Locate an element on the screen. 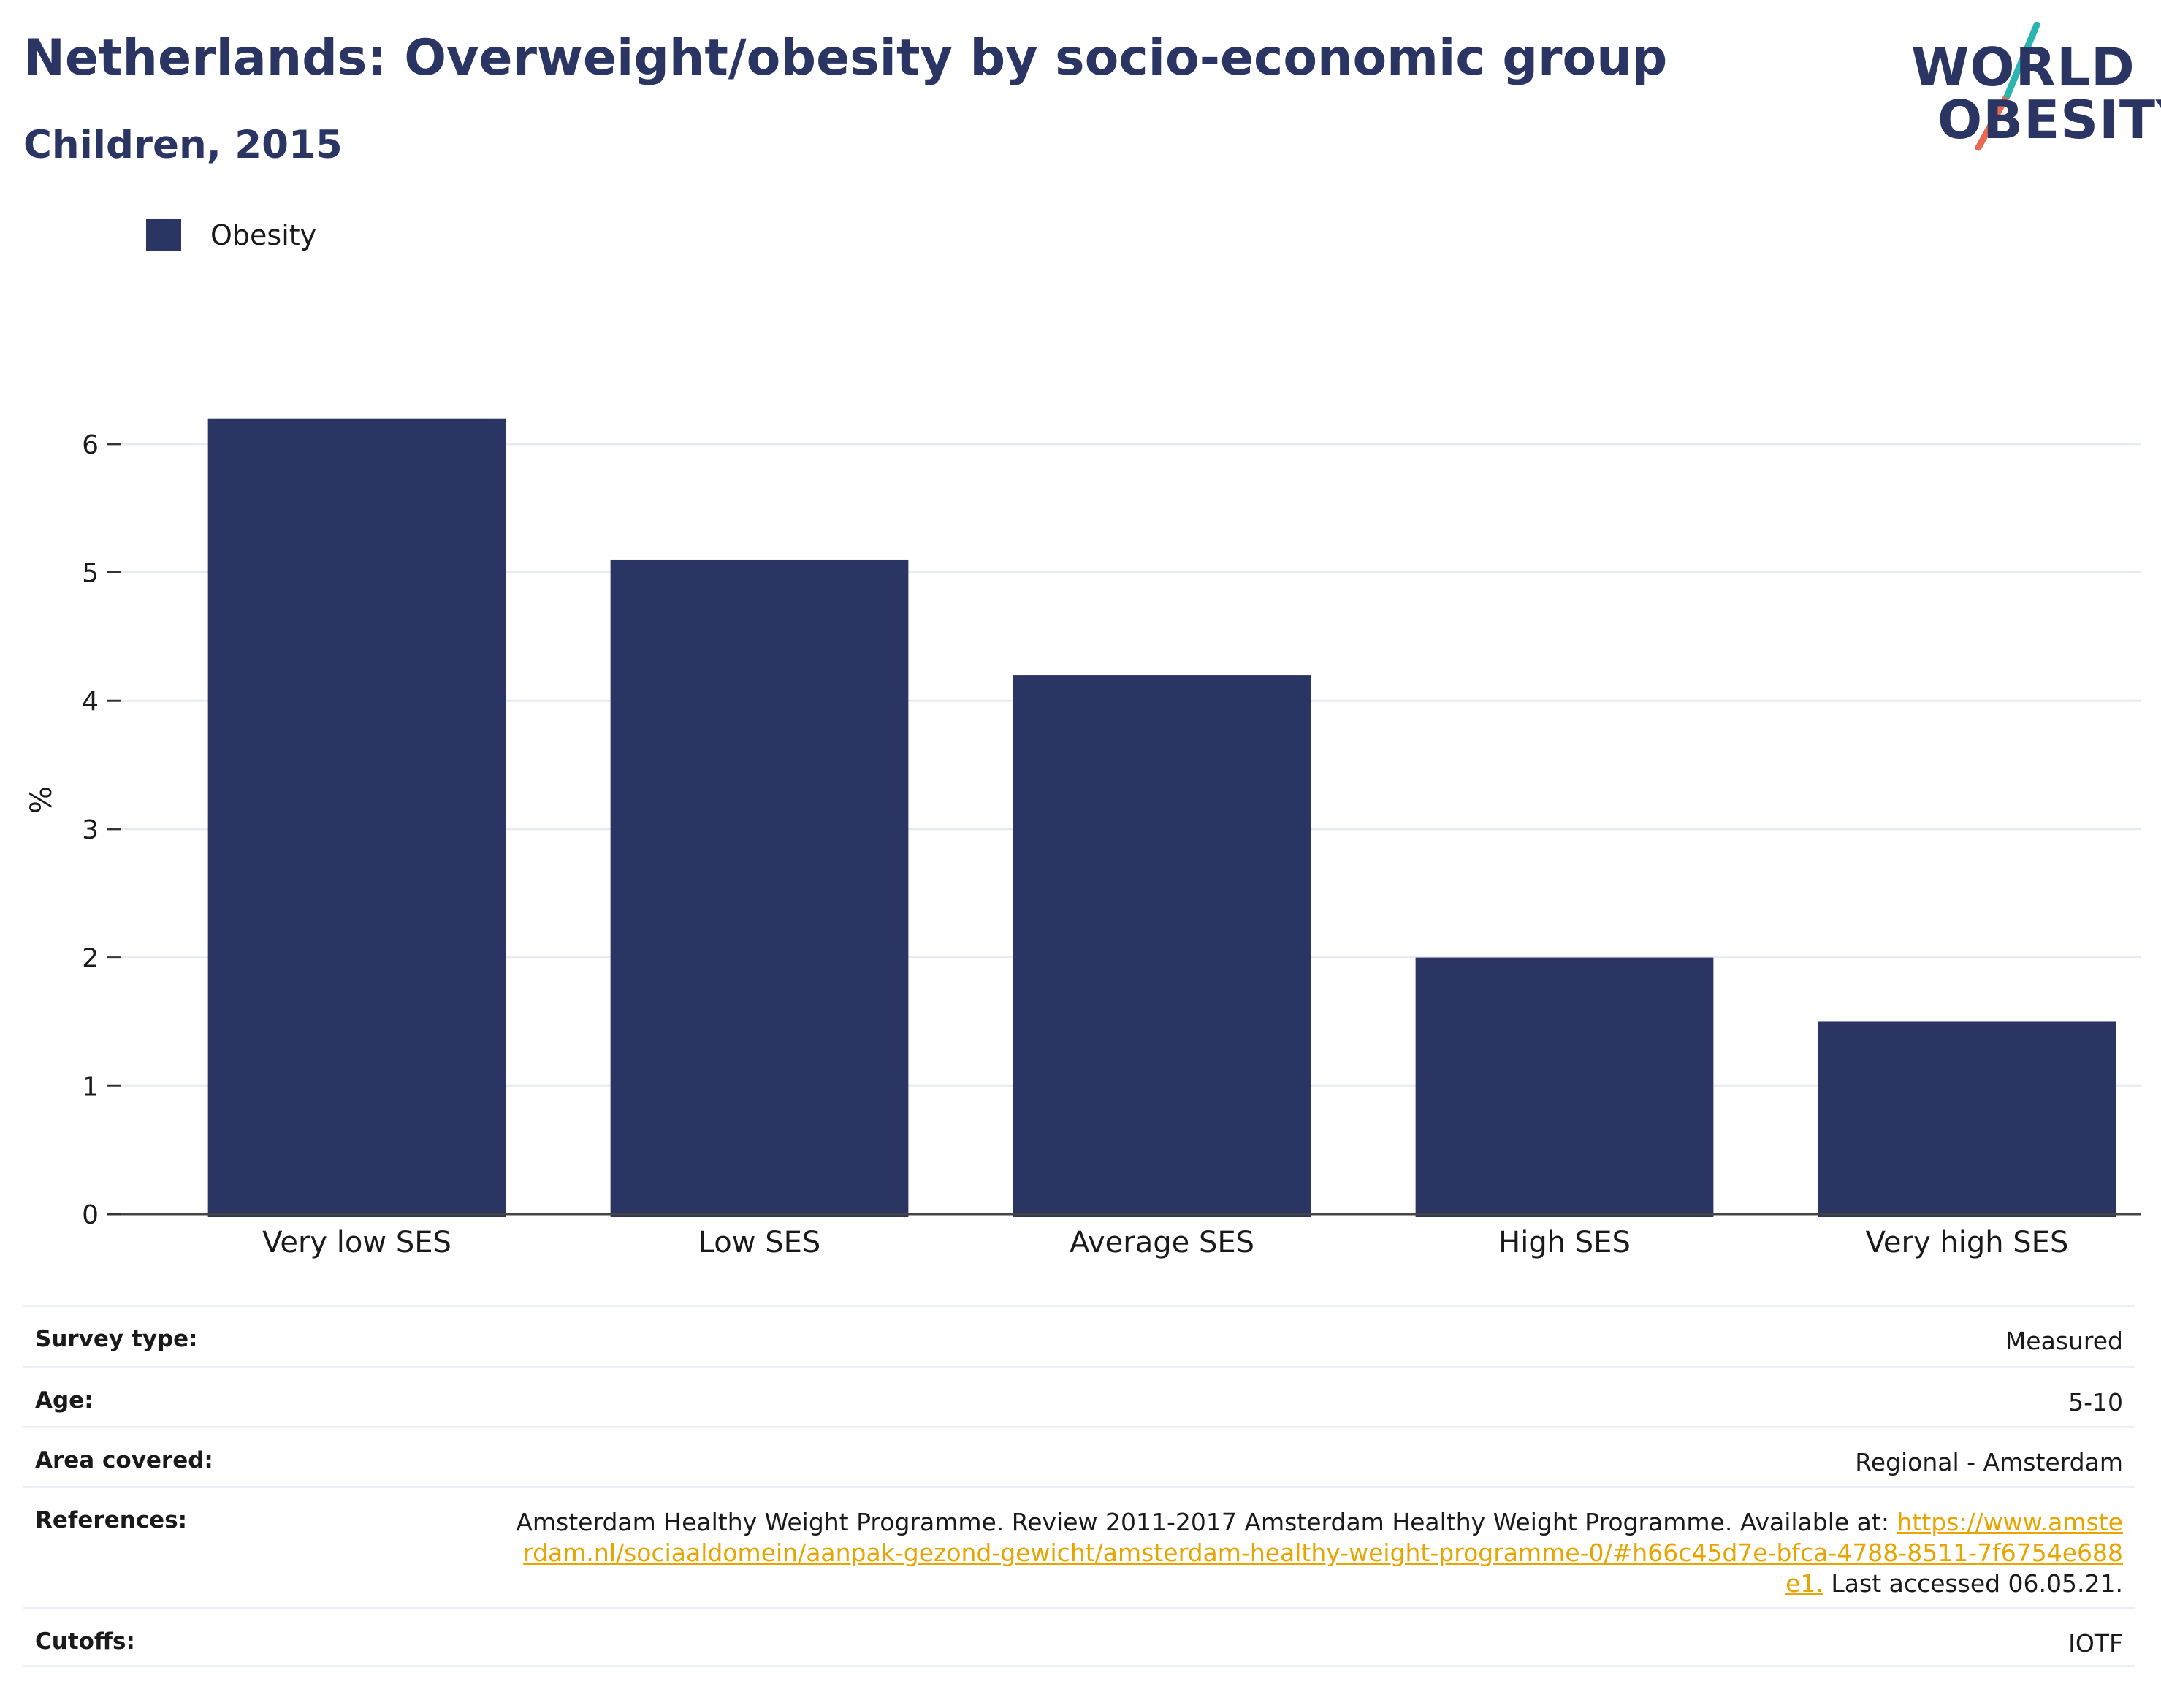  y-tick-label: 1 is located at coordinates (91, 1087).